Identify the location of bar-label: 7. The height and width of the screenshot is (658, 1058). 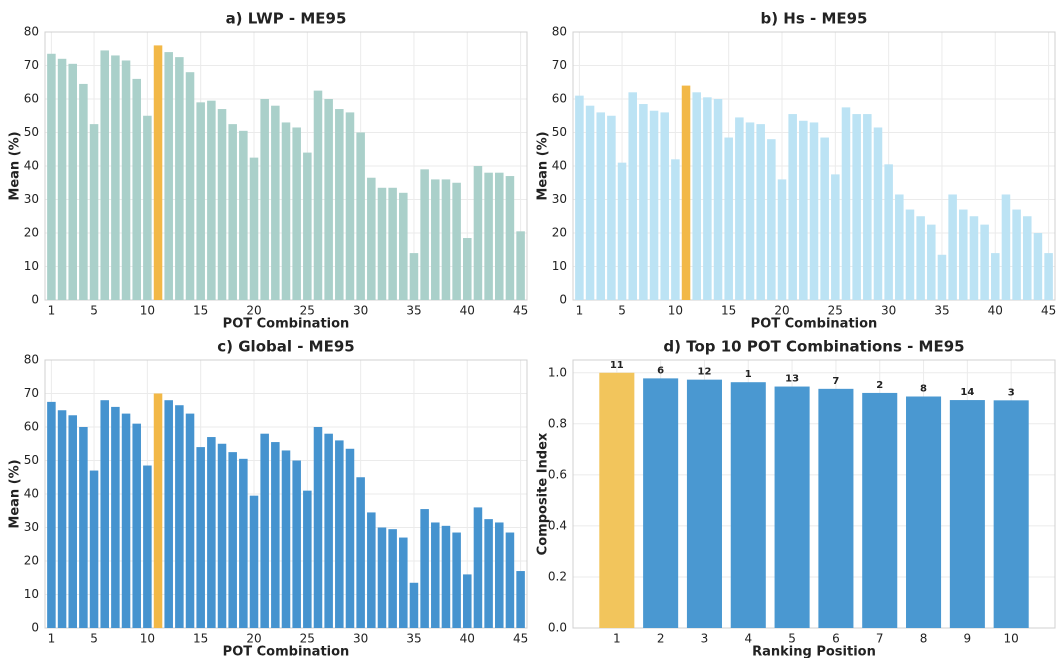
(835, 381).